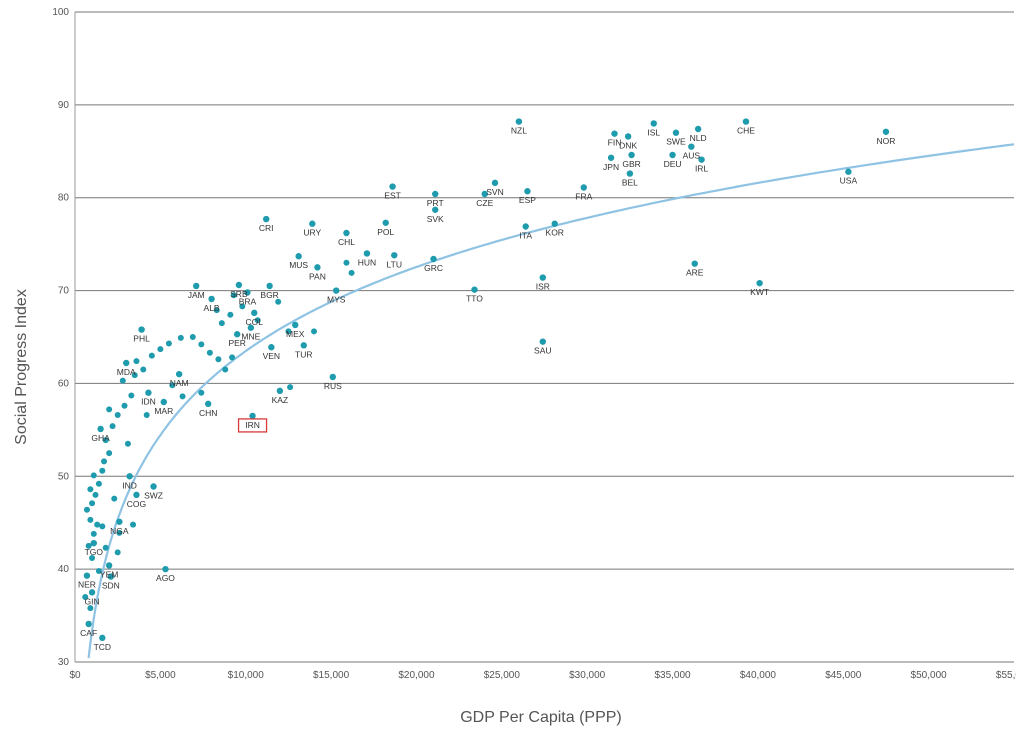 The image size is (1016, 733). What do you see at coordinates (141, 329) in the screenshot?
I see `data-point-phl` at bounding box center [141, 329].